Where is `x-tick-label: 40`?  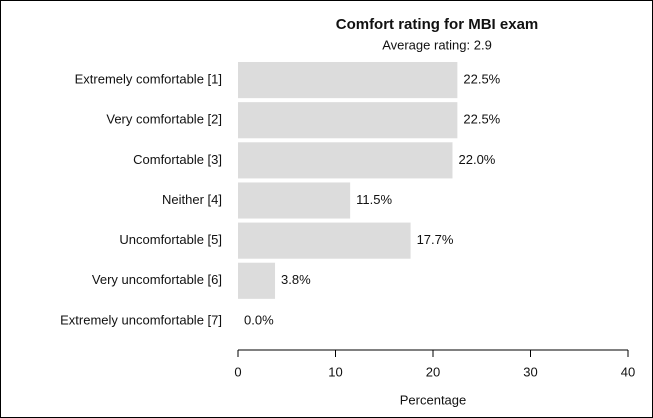
x-tick-label: 40 is located at coordinates (628, 371).